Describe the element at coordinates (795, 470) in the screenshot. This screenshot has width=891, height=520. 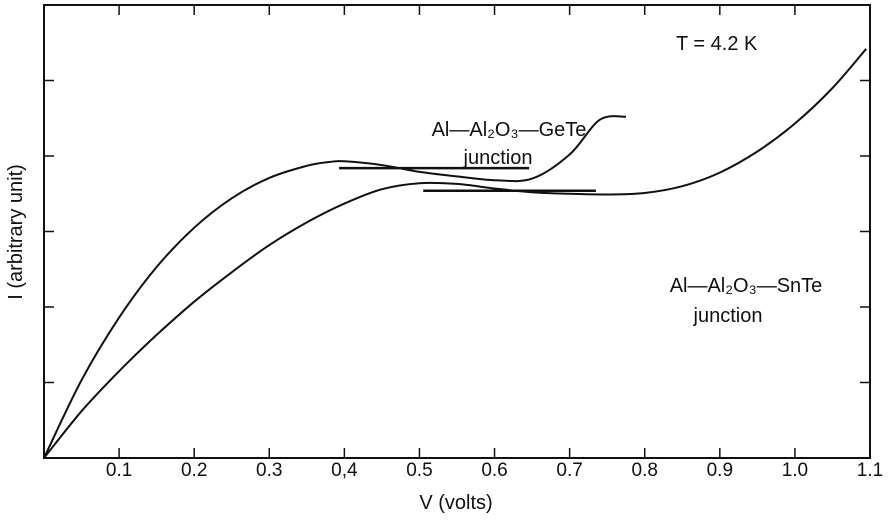
I see `x-tick-label-9: 1.0` at that location.